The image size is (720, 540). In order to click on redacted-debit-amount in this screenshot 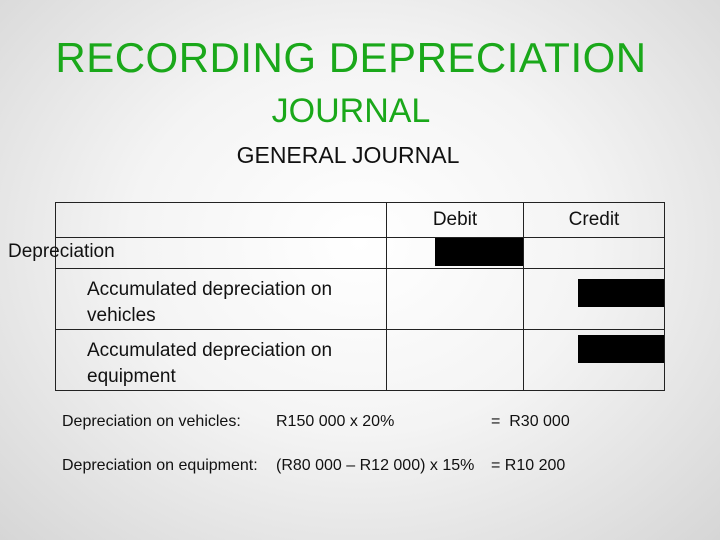, I will do `click(479, 252)`.